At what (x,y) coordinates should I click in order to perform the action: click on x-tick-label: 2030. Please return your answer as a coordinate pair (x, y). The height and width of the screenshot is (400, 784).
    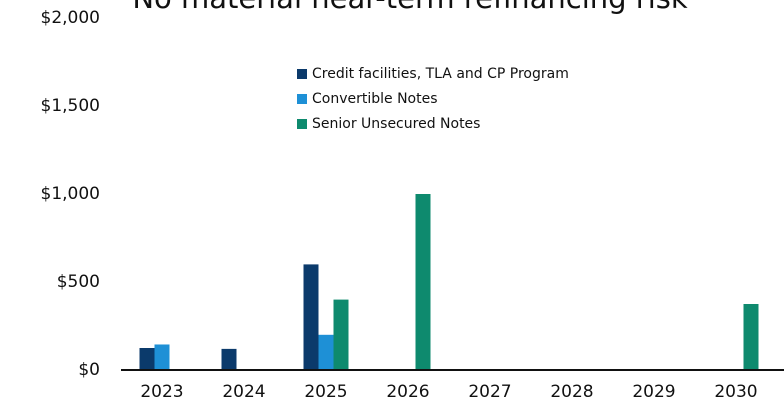
    Looking at the image, I should click on (735, 391).